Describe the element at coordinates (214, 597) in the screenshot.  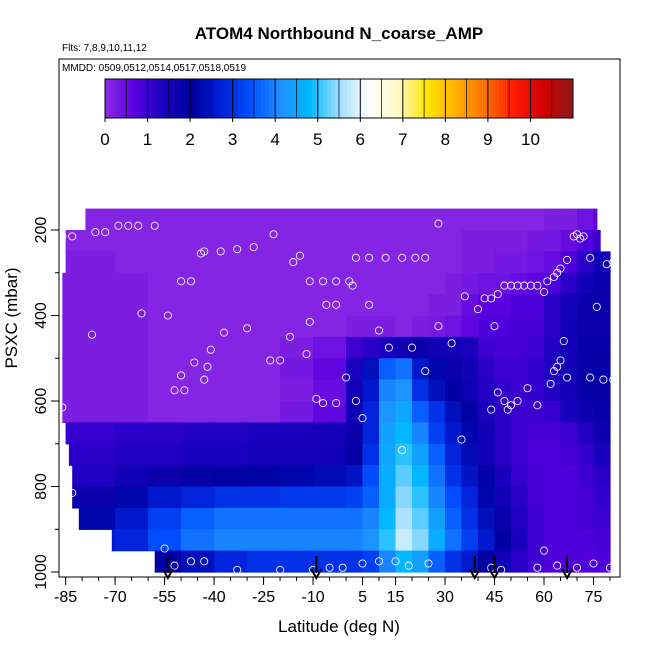
I see `x-tick-label: -40` at that location.